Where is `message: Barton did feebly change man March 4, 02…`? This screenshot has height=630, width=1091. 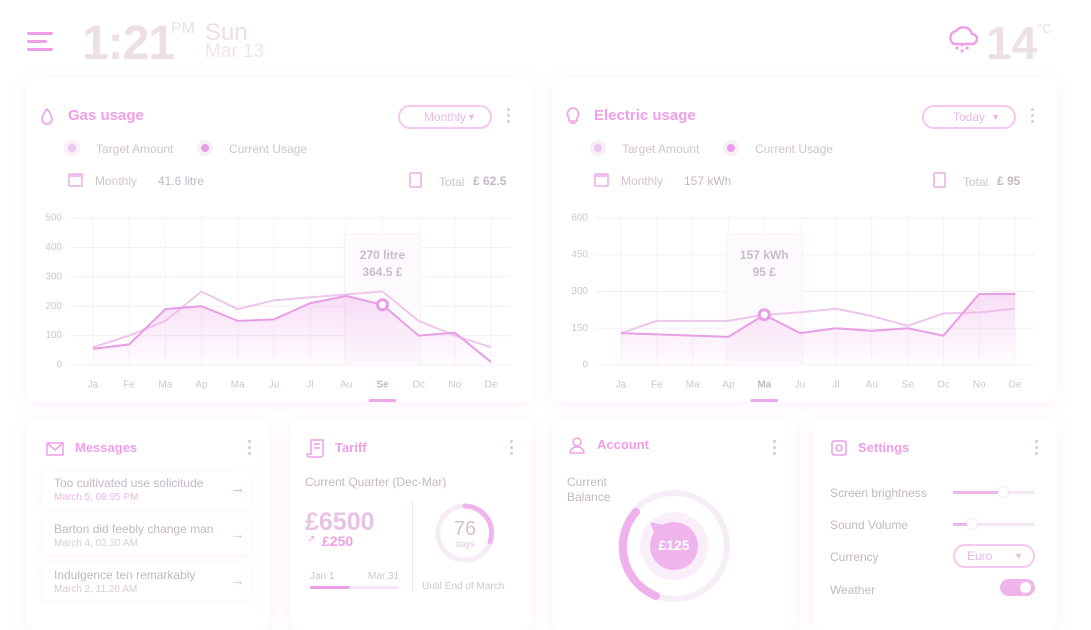
message: Barton did feebly change man March 4, 02… is located at coordinates (146, 536).